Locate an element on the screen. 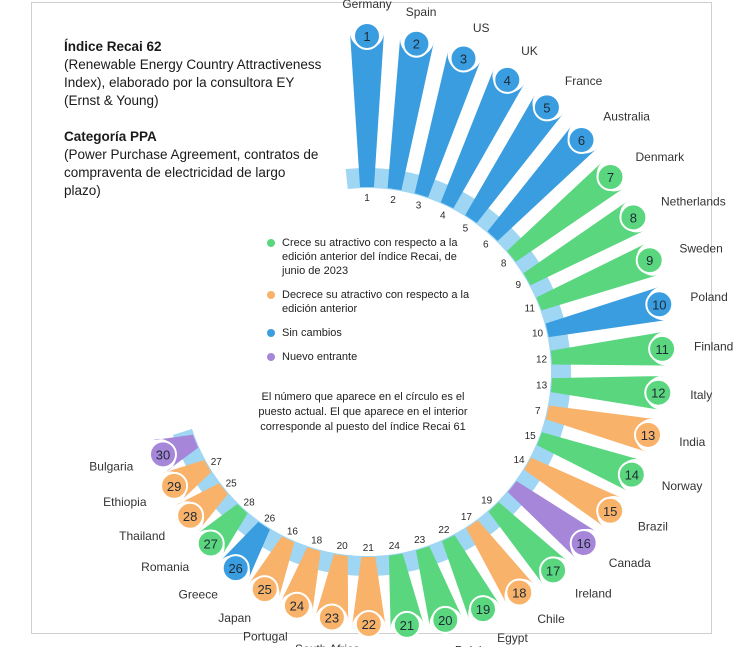  rank-label: 2 is located at coordinates (416, 44).